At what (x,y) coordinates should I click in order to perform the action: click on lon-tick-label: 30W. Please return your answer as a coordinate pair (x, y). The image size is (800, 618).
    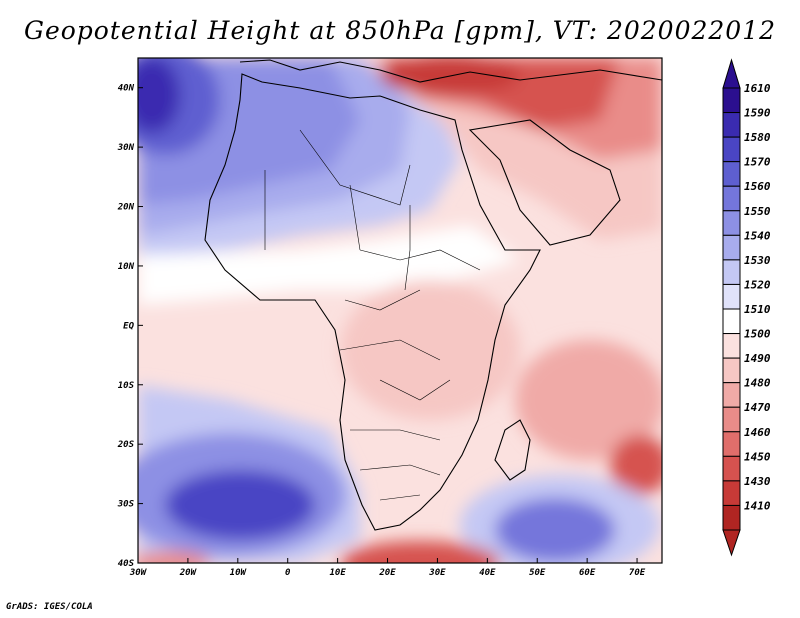
    Looking at the image, I should click on (138, 573).